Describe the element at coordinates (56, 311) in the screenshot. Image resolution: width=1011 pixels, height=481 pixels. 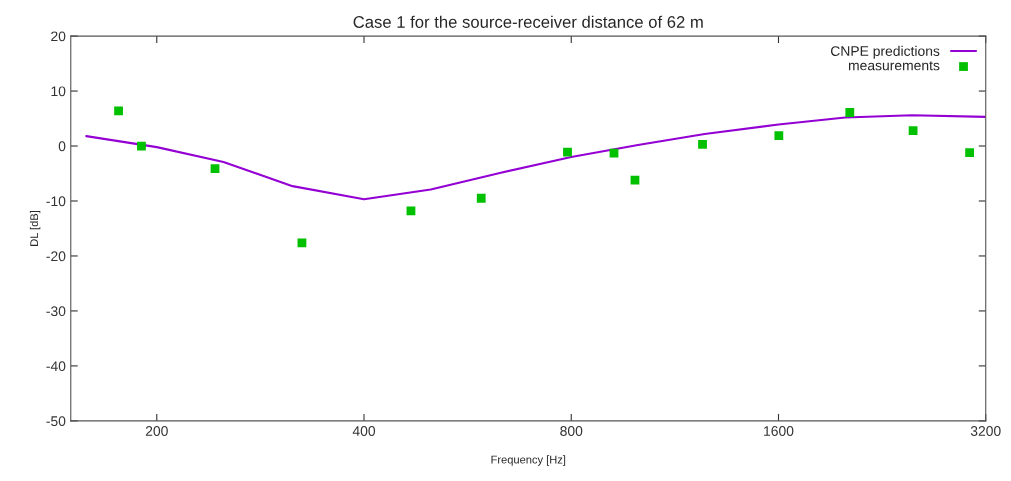
I see `y-tick-label: -30` at that location.